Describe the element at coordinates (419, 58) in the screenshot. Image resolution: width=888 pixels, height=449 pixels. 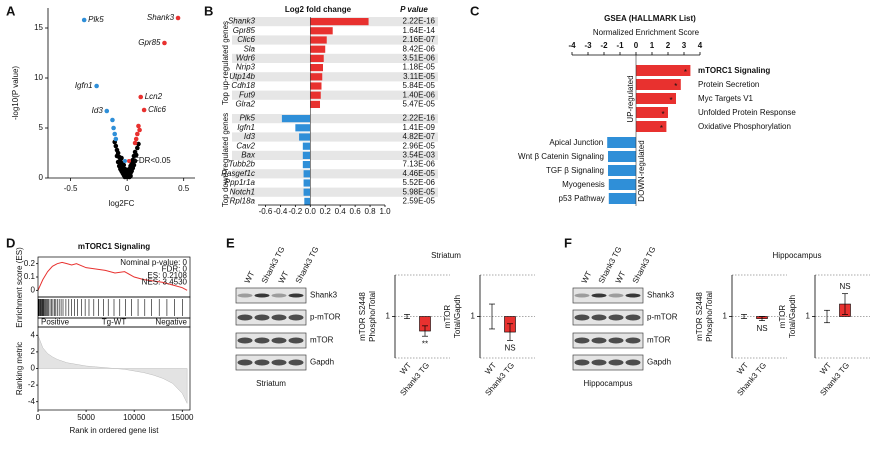
I see `p-value: 3.51E-06` at that location.